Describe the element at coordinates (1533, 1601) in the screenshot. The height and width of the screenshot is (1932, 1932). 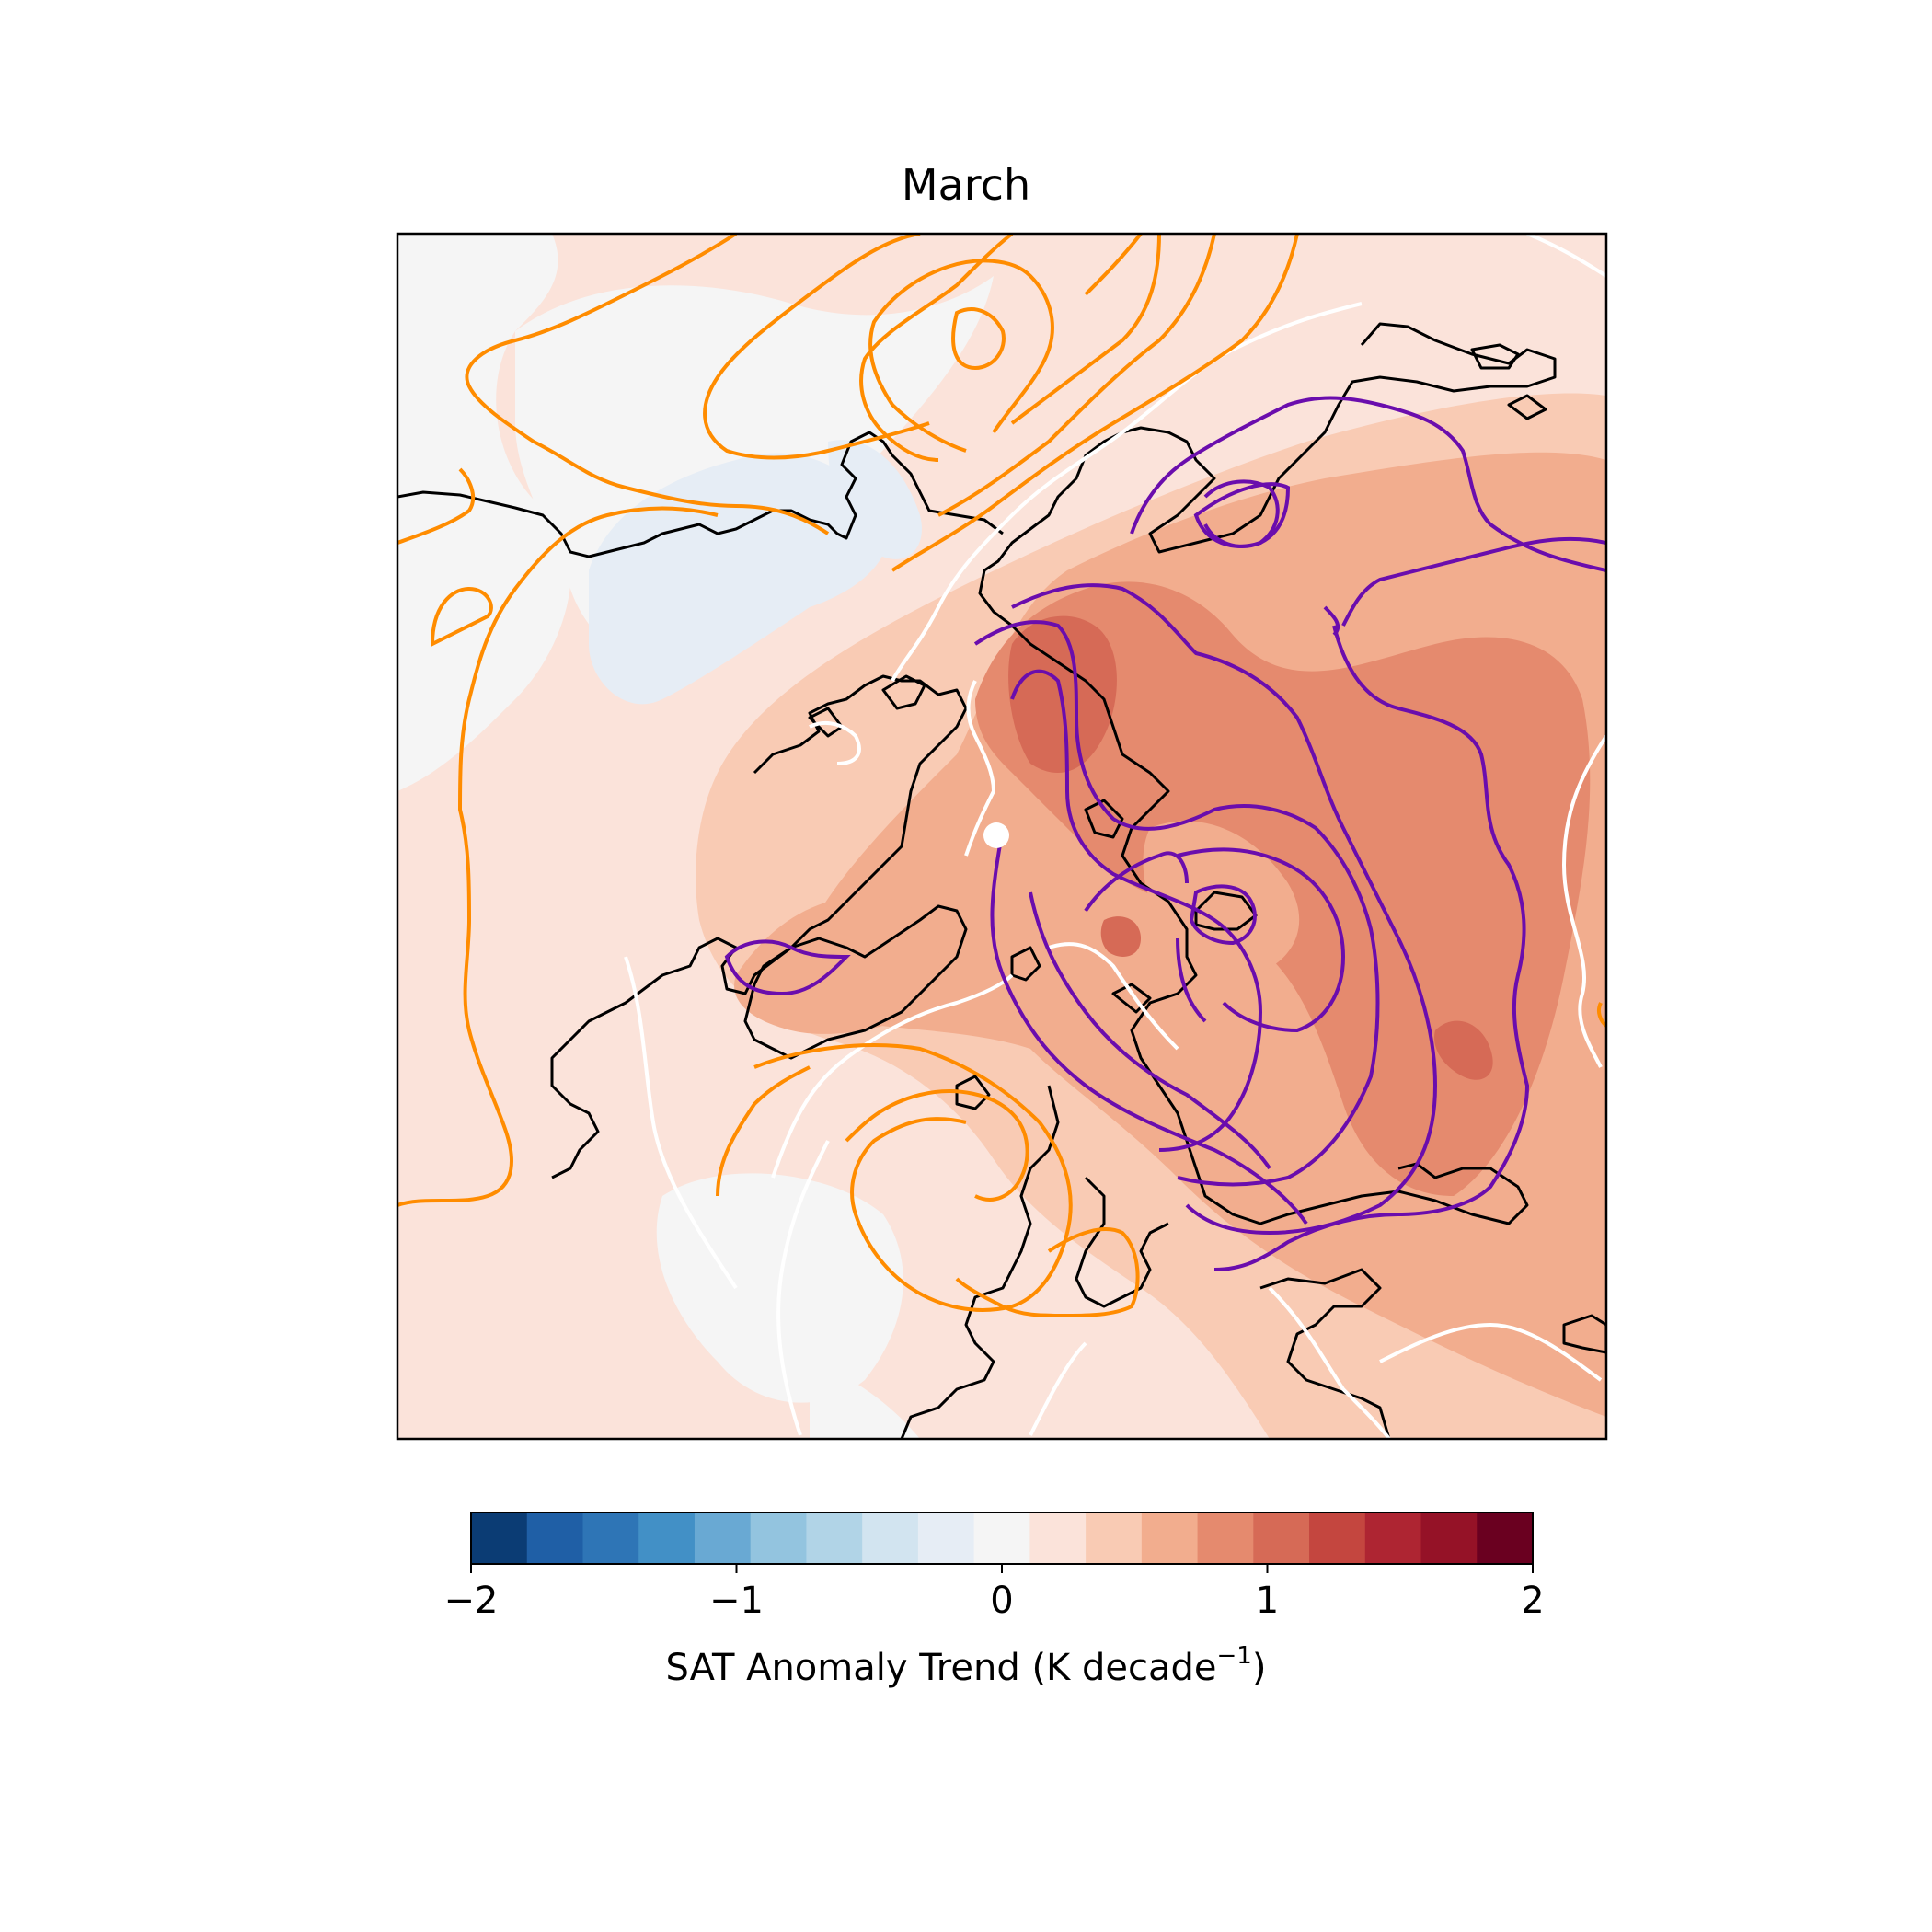
I see `colorbar-tick-label: 2` at that location.